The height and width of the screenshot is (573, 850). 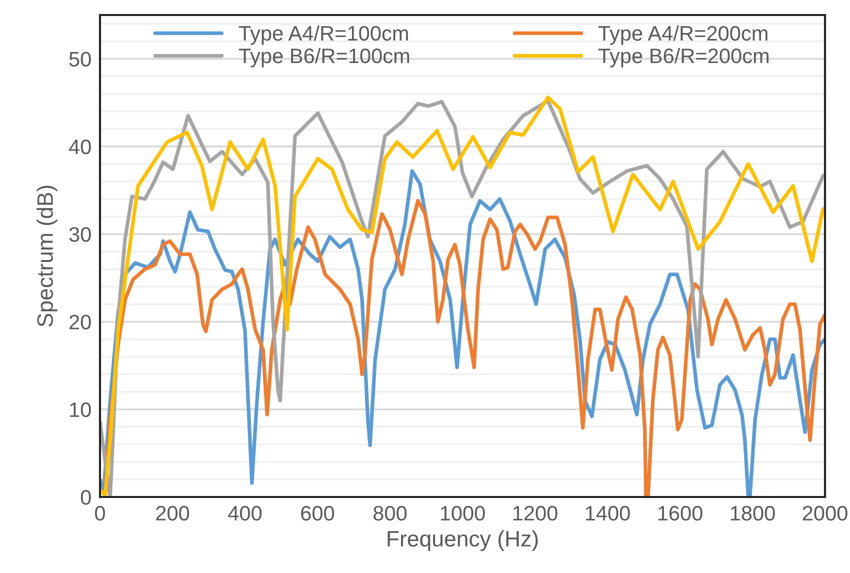 What do you see at coordinates (324, 58) in the screenshot?
I see `legend-label: Type B6/R=100cm` at bounding box center [324, 58].